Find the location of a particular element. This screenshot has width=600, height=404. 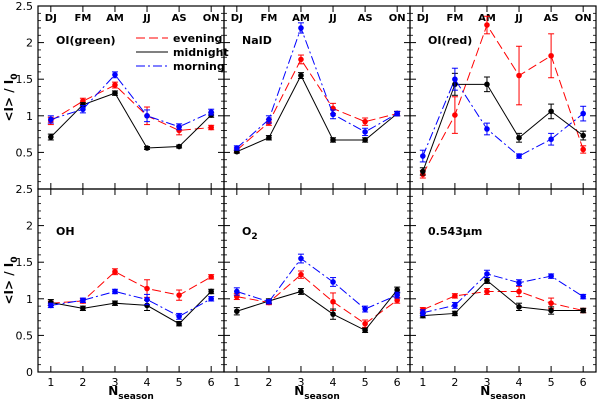

legend-label-evening: evening is located at coordinates (197, 38).